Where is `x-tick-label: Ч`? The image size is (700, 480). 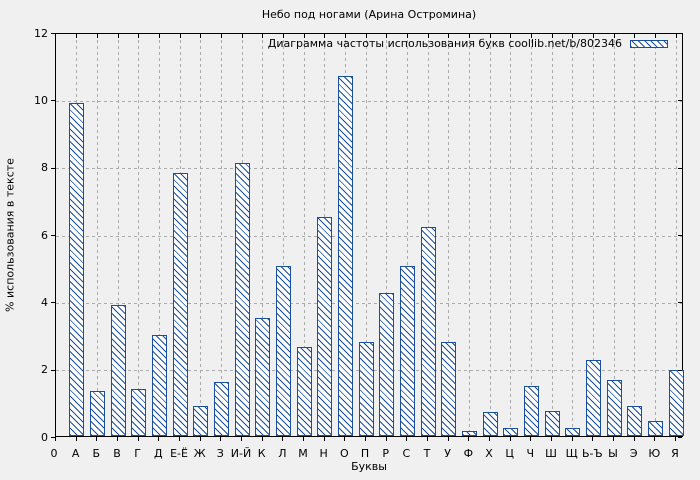
x-tick-label: Ч is located at coordinates (530, 453).